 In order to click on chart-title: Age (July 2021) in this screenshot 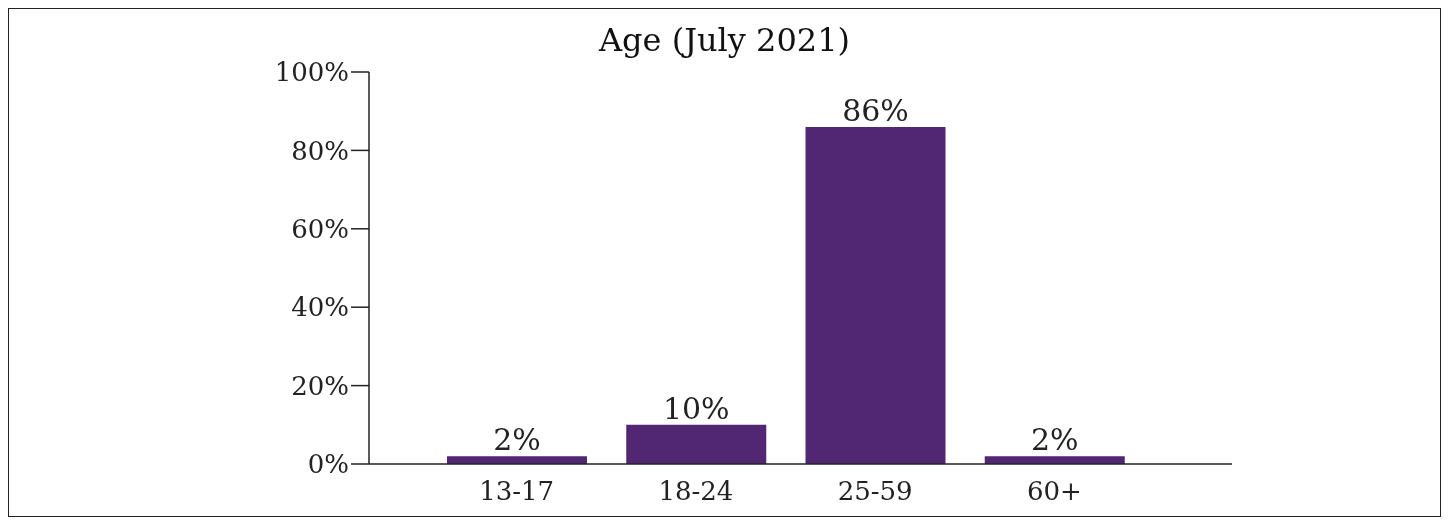, I will do `click(724, 40)`.